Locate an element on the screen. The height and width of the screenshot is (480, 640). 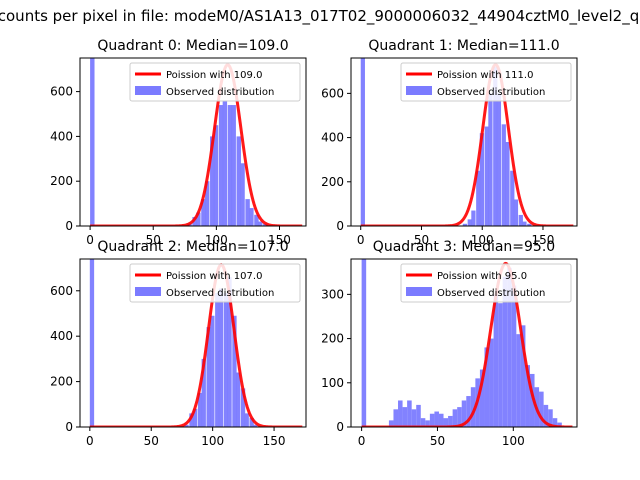
legend-bar-swatch is located at coordinates (419, 291).